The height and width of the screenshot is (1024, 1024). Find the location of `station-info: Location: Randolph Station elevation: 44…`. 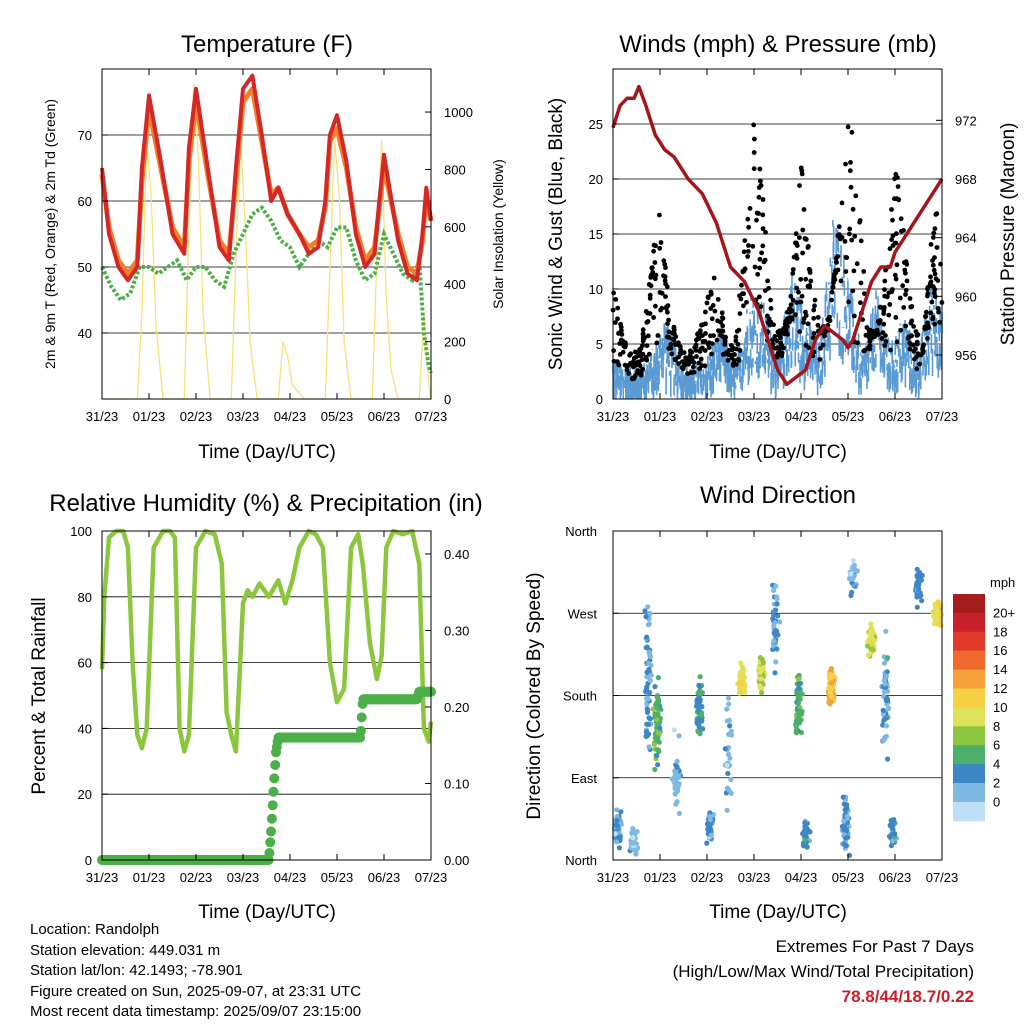

station-info: Location: Randolph Station elevation: 44… is located at coordinates (195, 971).